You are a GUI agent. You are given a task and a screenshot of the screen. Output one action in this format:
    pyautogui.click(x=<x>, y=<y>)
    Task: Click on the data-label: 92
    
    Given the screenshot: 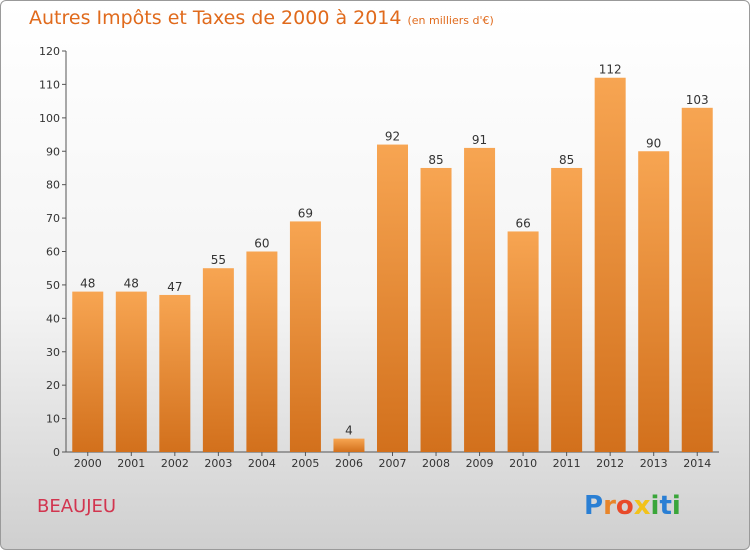 What is the action you would take?
    pyautogui.click(x=392, y=137)
    